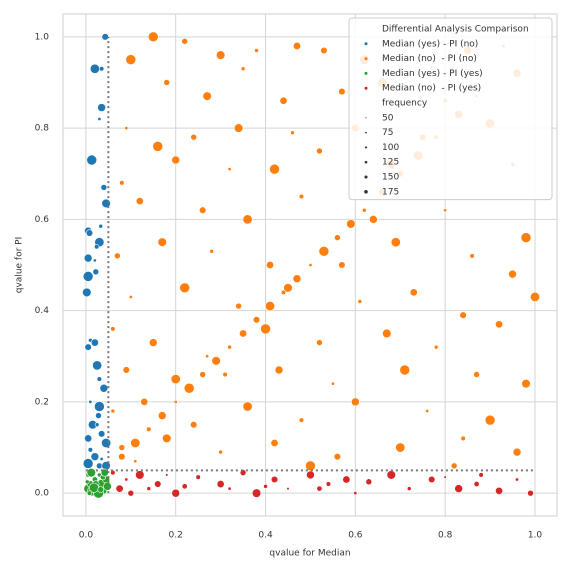 This screenshot has height=573, width=573. Describe the element at coordinates (42, 494) in the screenshot. I see `y-tick-label: 0.0` at that location.